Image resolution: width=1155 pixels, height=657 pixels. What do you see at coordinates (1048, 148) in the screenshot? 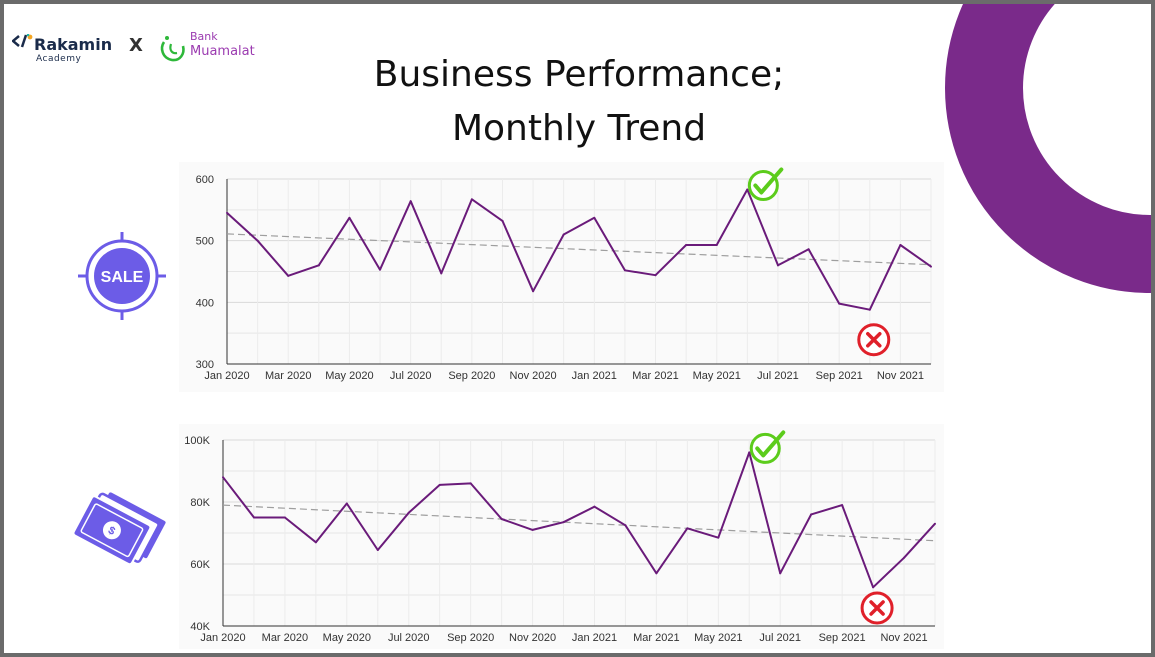
I see `decorative-ring` at bounding box center [1048, 148].